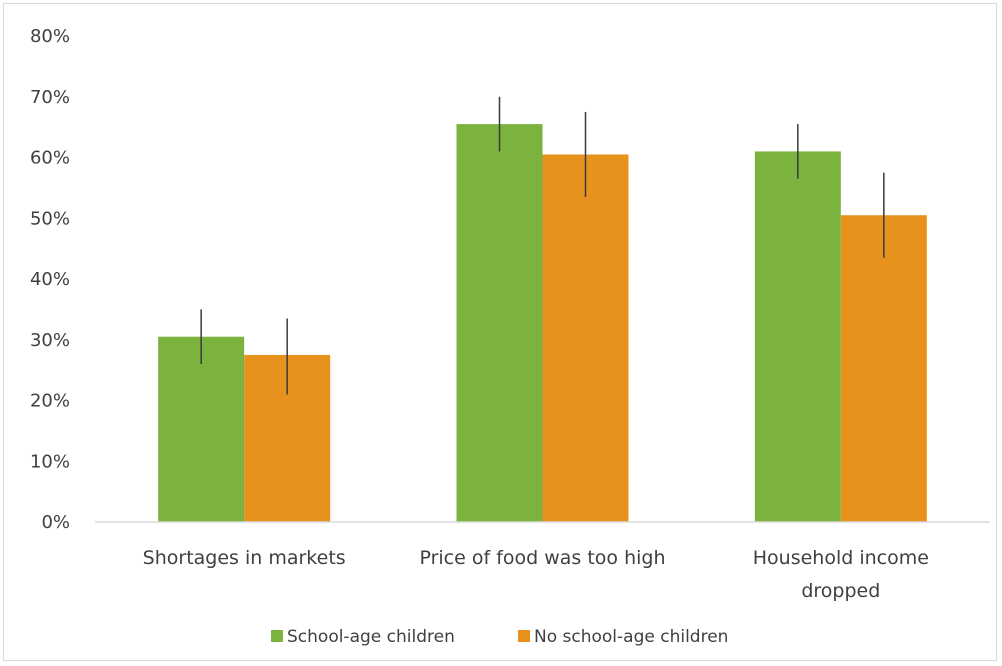  Describe the element at coordinates (371, 637) in the screenshot. I see `legend-label: School-age children` at that location.